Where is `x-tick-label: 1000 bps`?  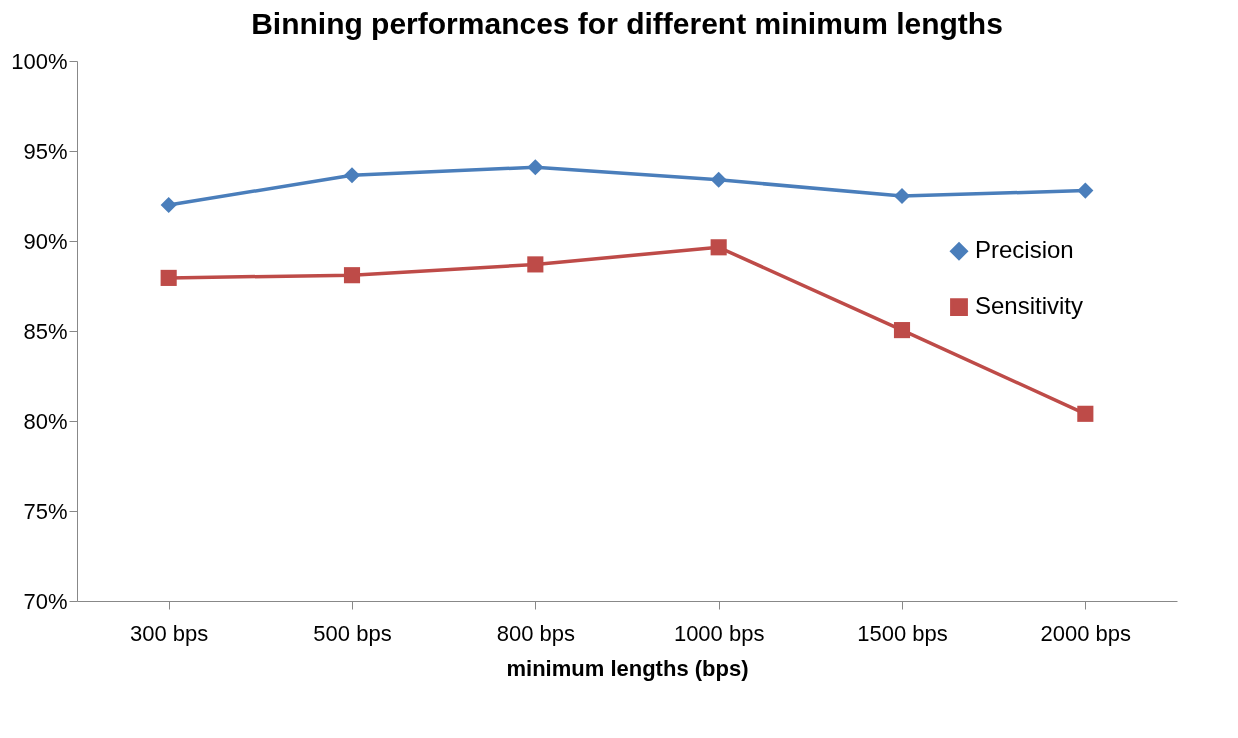
x-tick-label: 1000 bps is located at coordinates (719, 633).